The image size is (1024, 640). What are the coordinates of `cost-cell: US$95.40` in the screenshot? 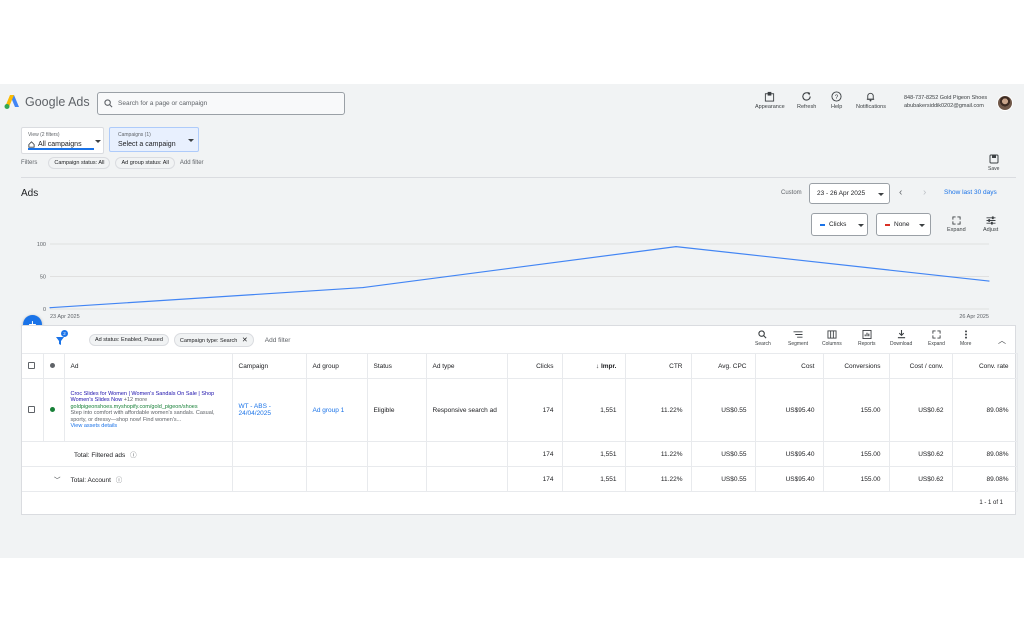 It's located at (789, 410).